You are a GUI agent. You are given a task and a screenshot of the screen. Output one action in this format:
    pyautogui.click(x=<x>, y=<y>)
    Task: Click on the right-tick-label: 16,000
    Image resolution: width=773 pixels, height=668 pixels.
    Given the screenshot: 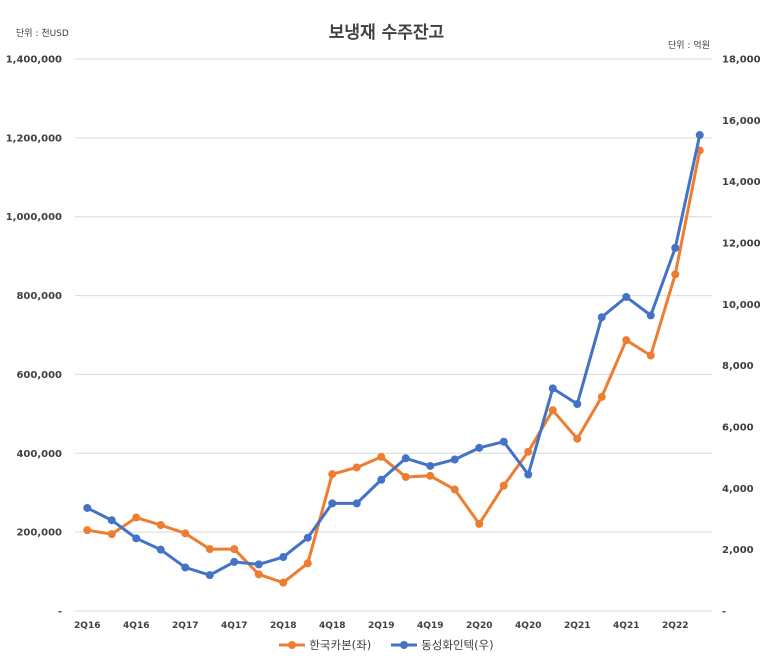 What is the action you would take?
    pyautogui.click(x=741, y=121)
    